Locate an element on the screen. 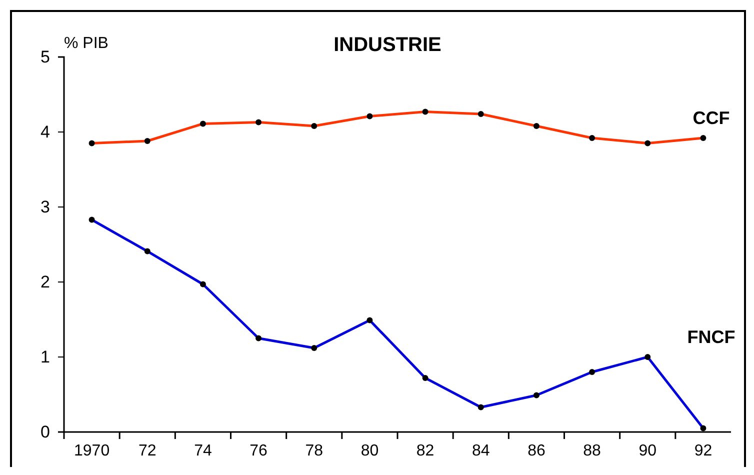 The height and width of the screenshot is (475, 754). chart-title: INDUSTRIE is located at coordinates (388, 45).